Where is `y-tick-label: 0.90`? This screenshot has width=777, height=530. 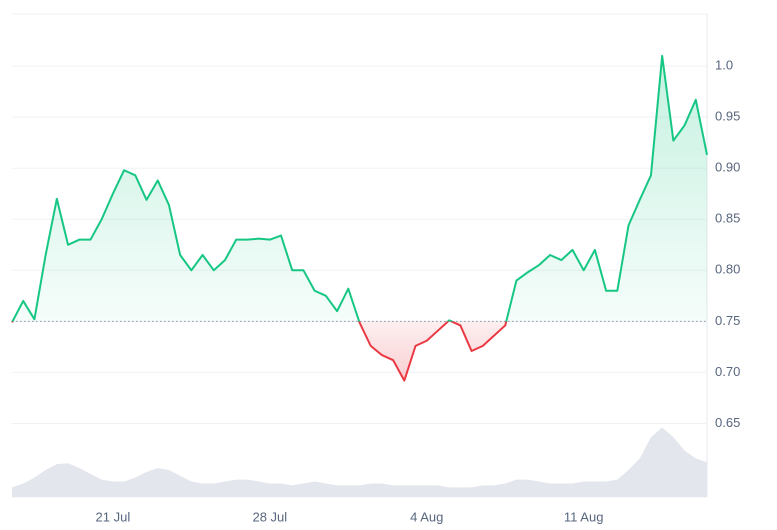
y-tick-label: 0.90 is located at coordinates (727, 167).